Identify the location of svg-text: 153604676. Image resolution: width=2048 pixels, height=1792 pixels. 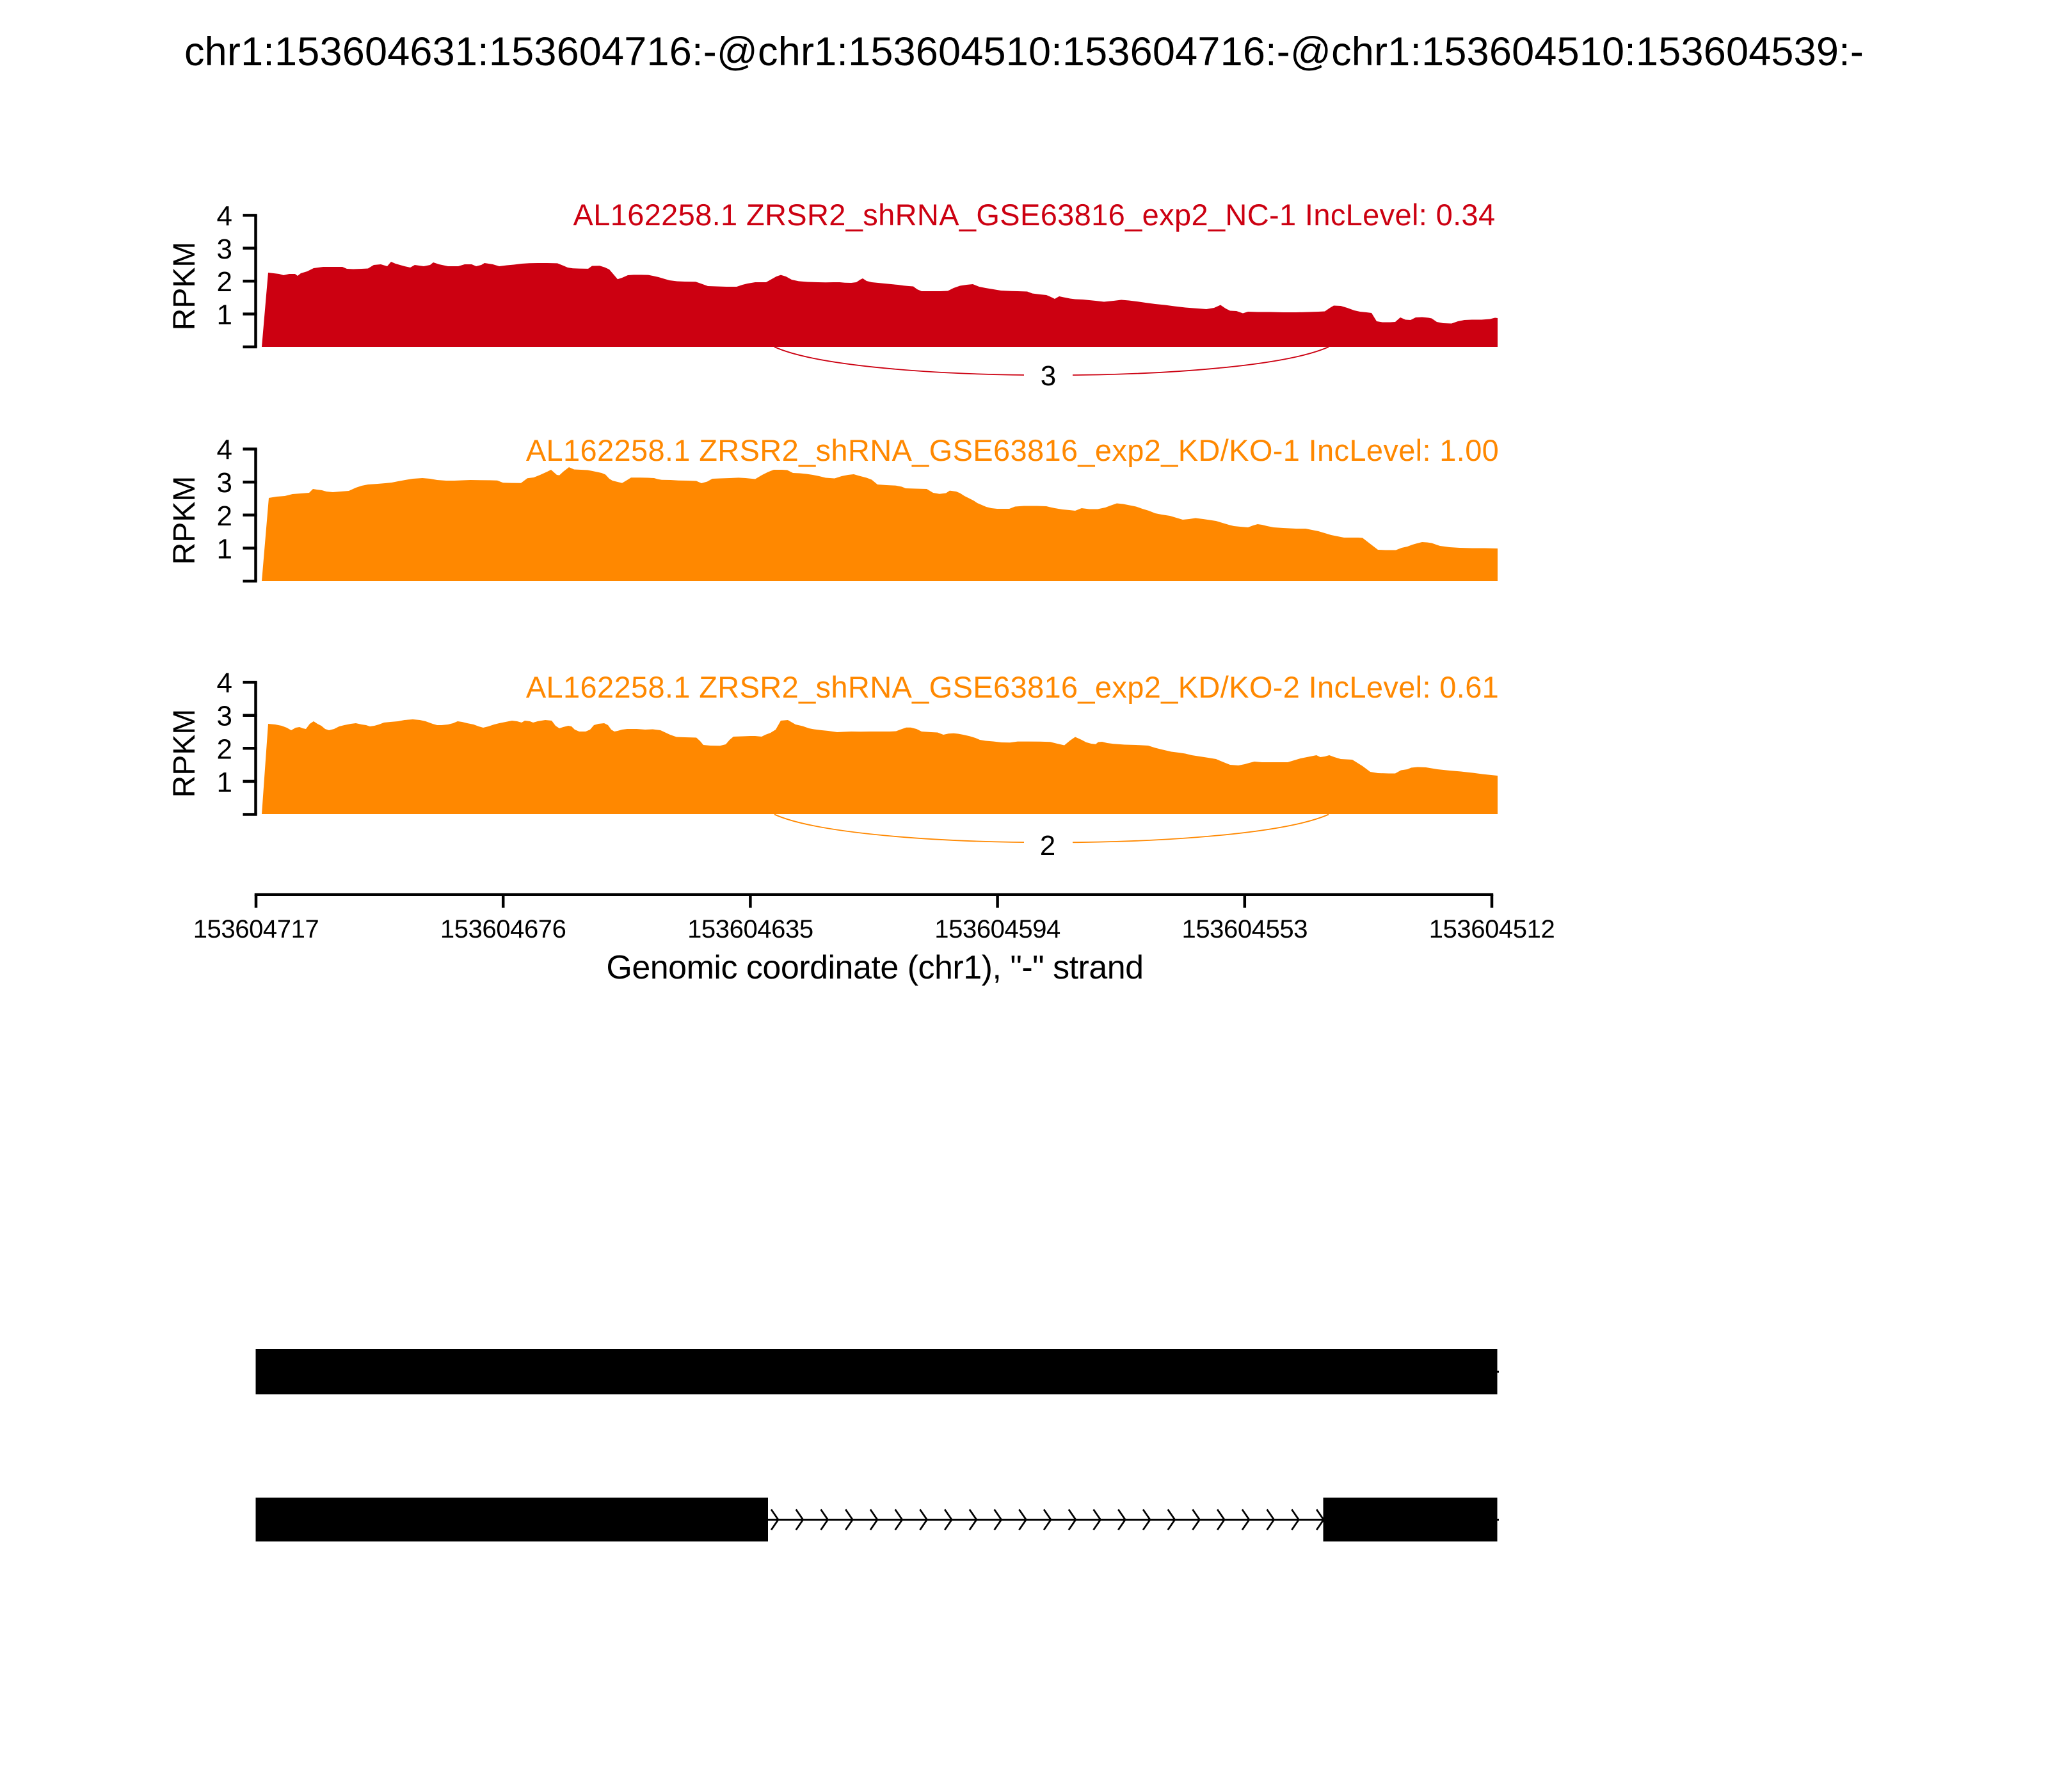
(503, 929).